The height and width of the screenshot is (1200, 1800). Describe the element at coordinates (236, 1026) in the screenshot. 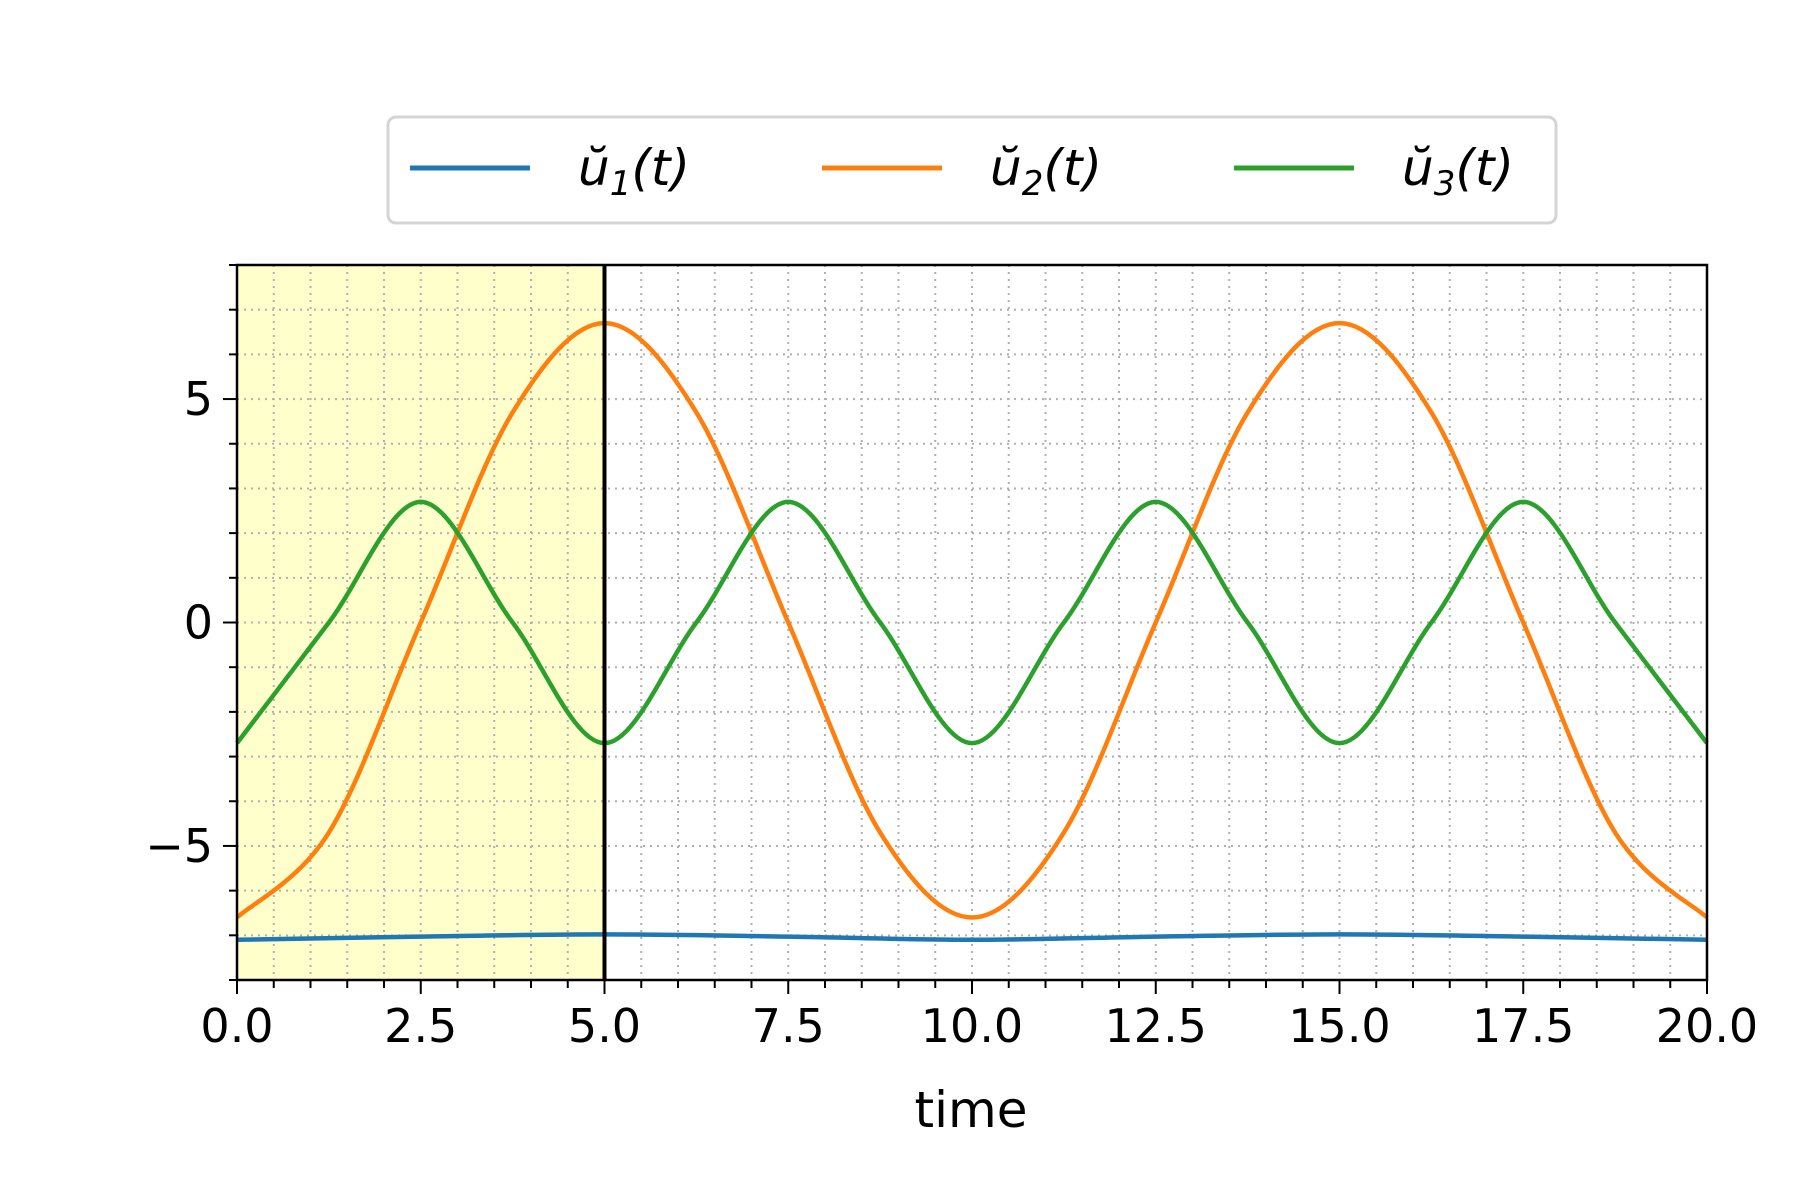

I see `x-tick-label: 0.0` at that location.